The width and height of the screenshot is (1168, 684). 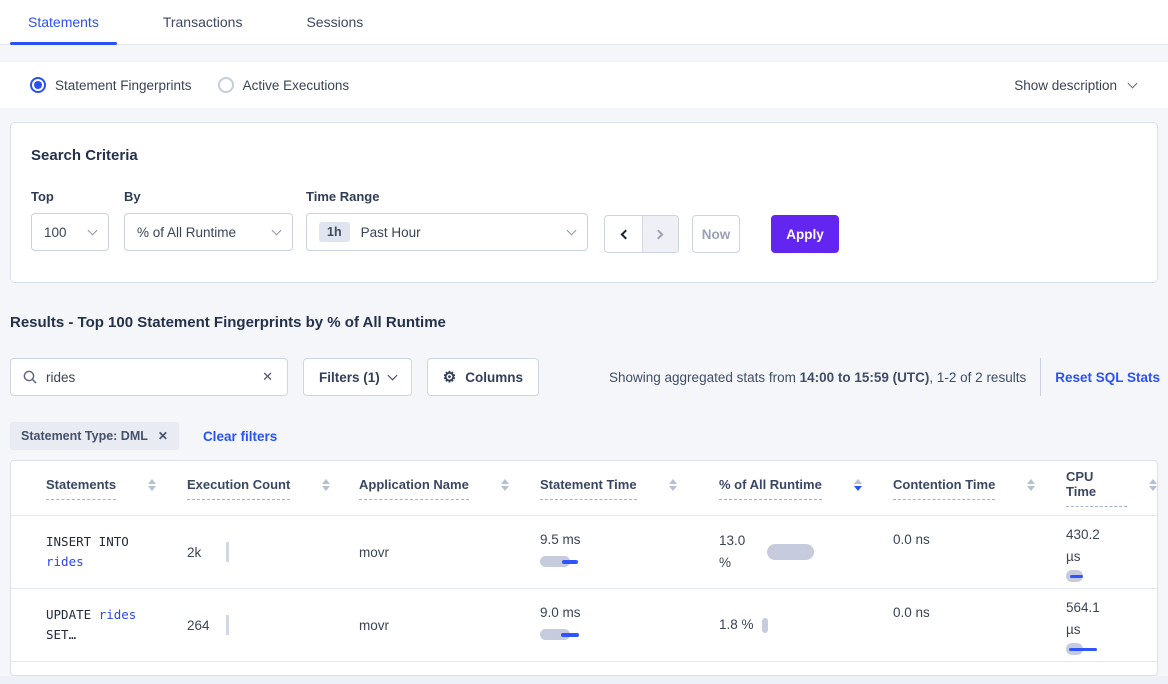 I want to click on radio-statement-fingerprints: Statement Fingerprints, so click(x=111, y=85).